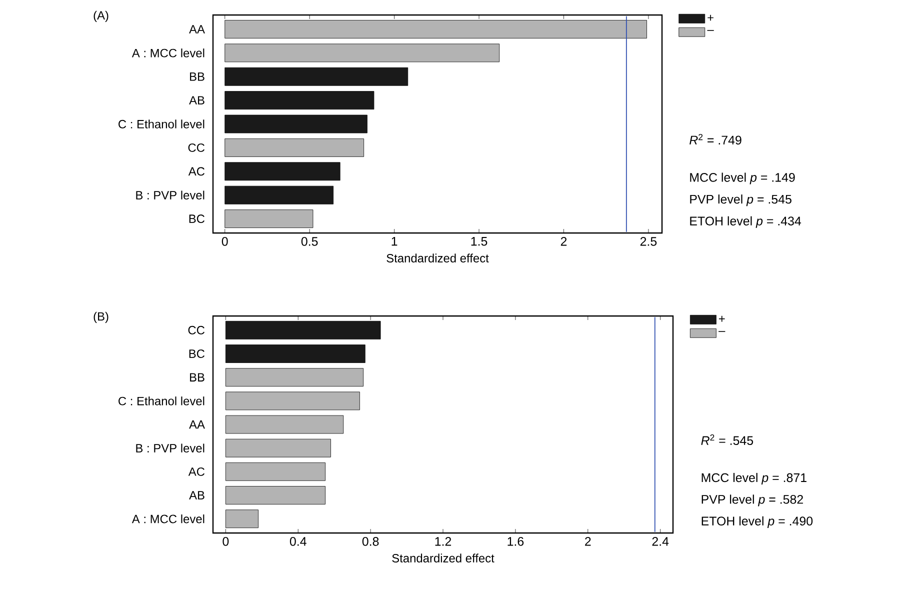  What do you see at coordinates (479, 241) in the screenshot?
I see `x-tick-label: 1.5` at bounding box center [479, 241].